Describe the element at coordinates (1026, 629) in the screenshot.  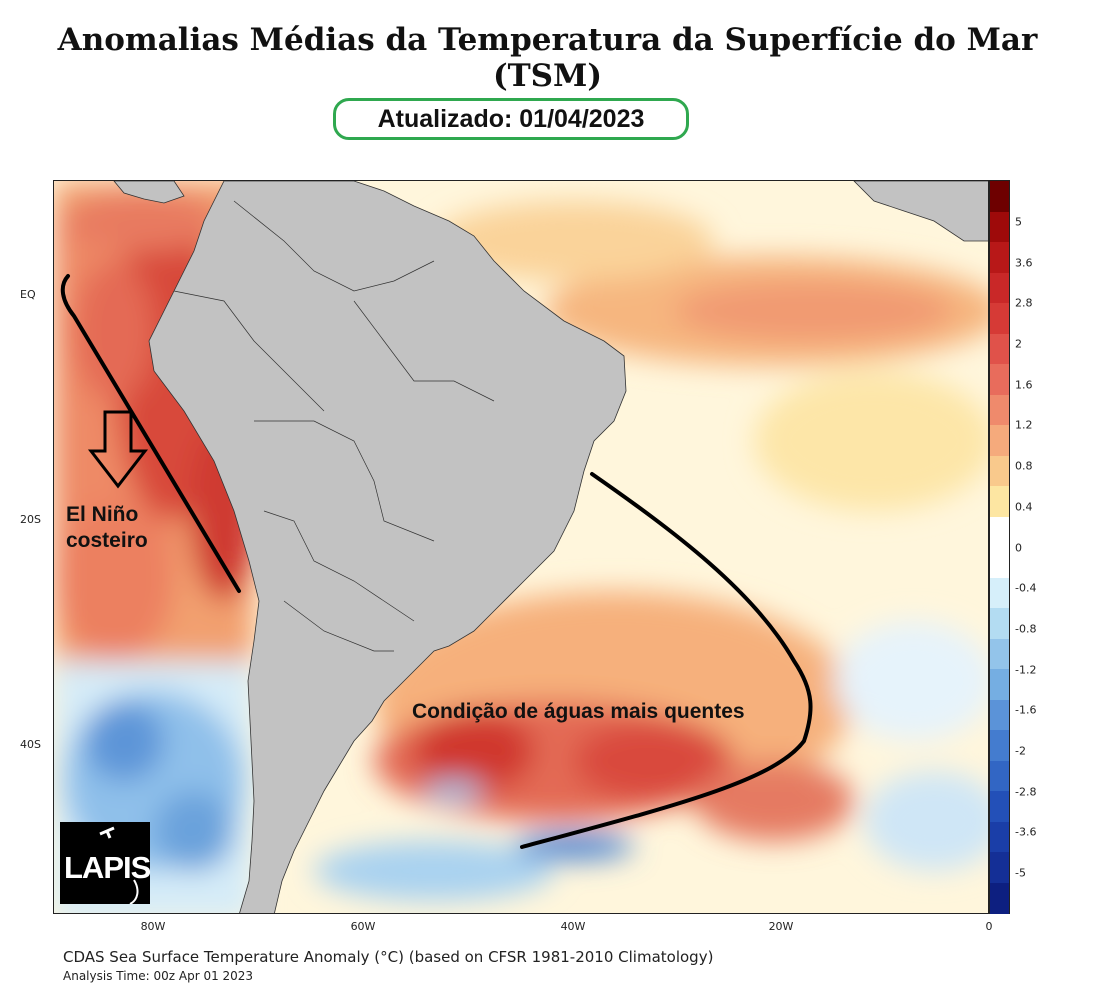
I see `colorbar-tick-label: -0.8` at that location.